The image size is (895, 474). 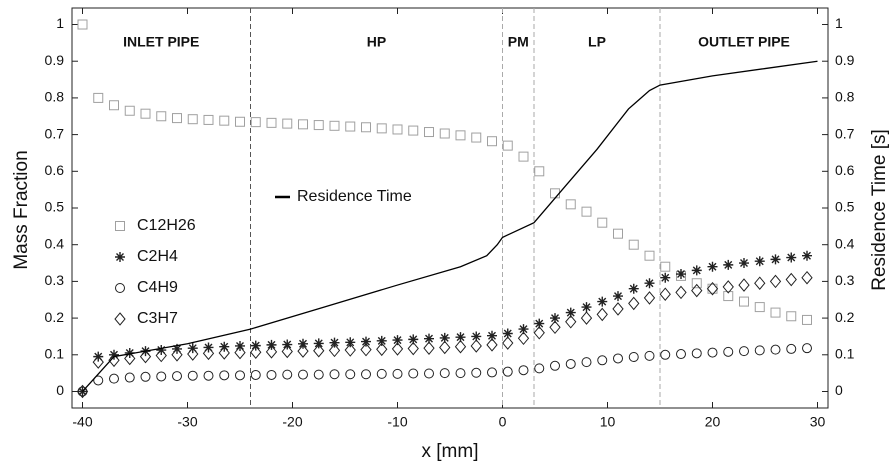 What do you see at coordinates (376, 42) in the screenshot?
I see `region-label: HP` at bounding box center [376, 42].